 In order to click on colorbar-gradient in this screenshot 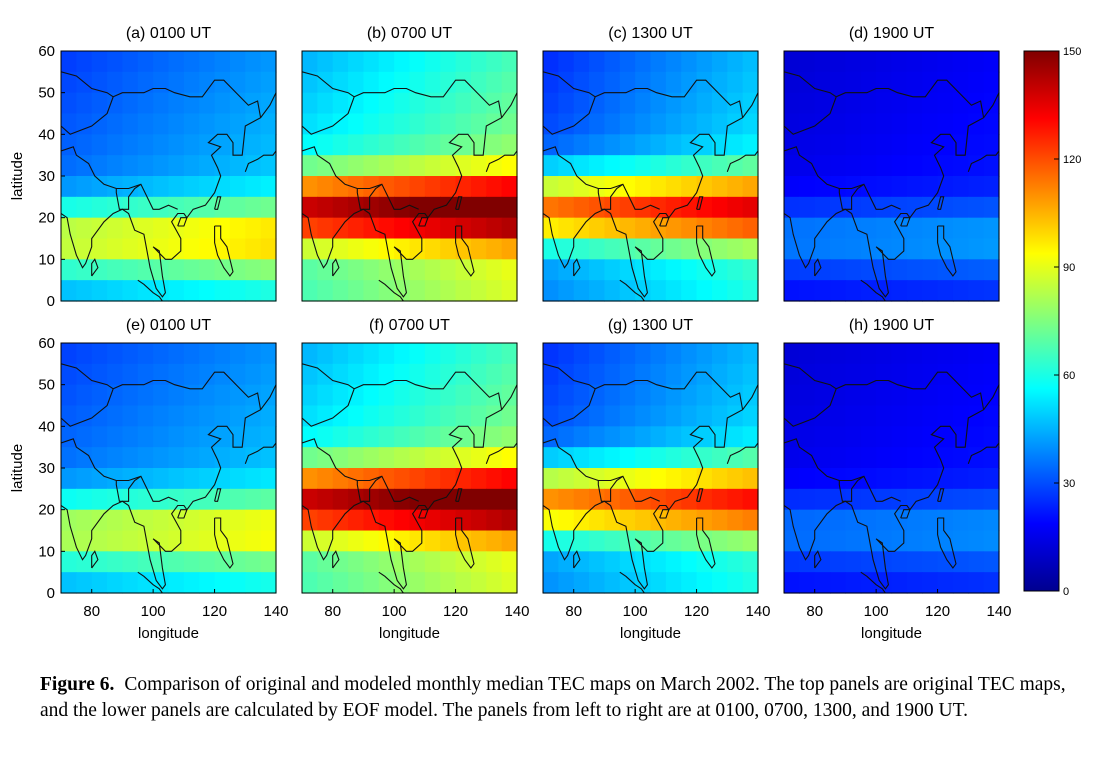, I will do `click(1041, 321)`.